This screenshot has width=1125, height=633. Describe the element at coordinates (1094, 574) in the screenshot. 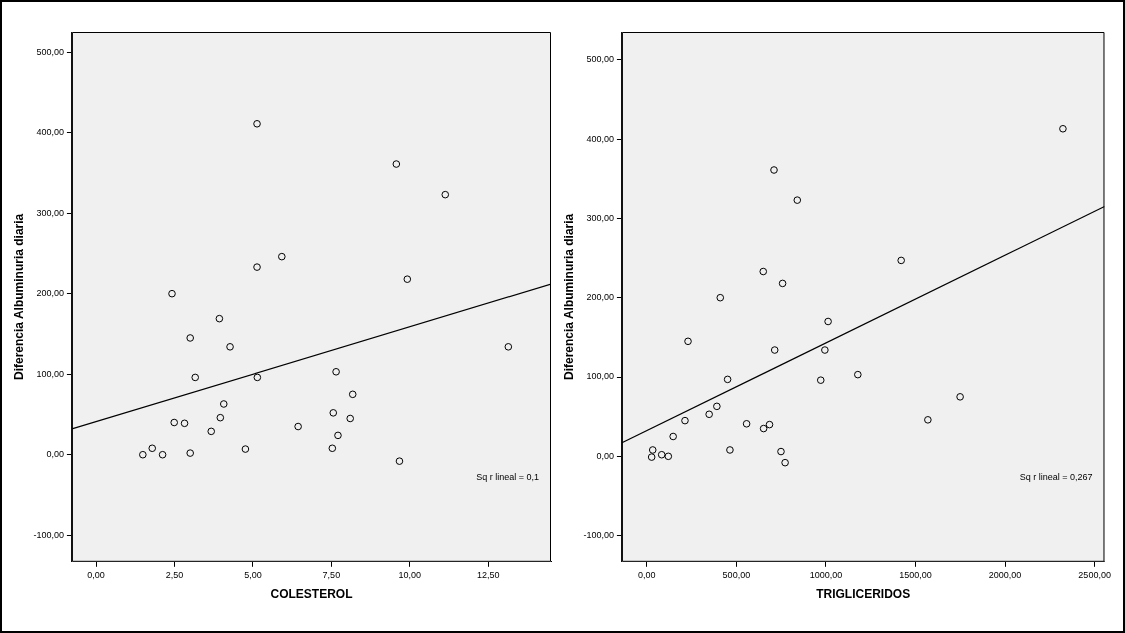

I see `x-tick-label: 2500,00` at that location.